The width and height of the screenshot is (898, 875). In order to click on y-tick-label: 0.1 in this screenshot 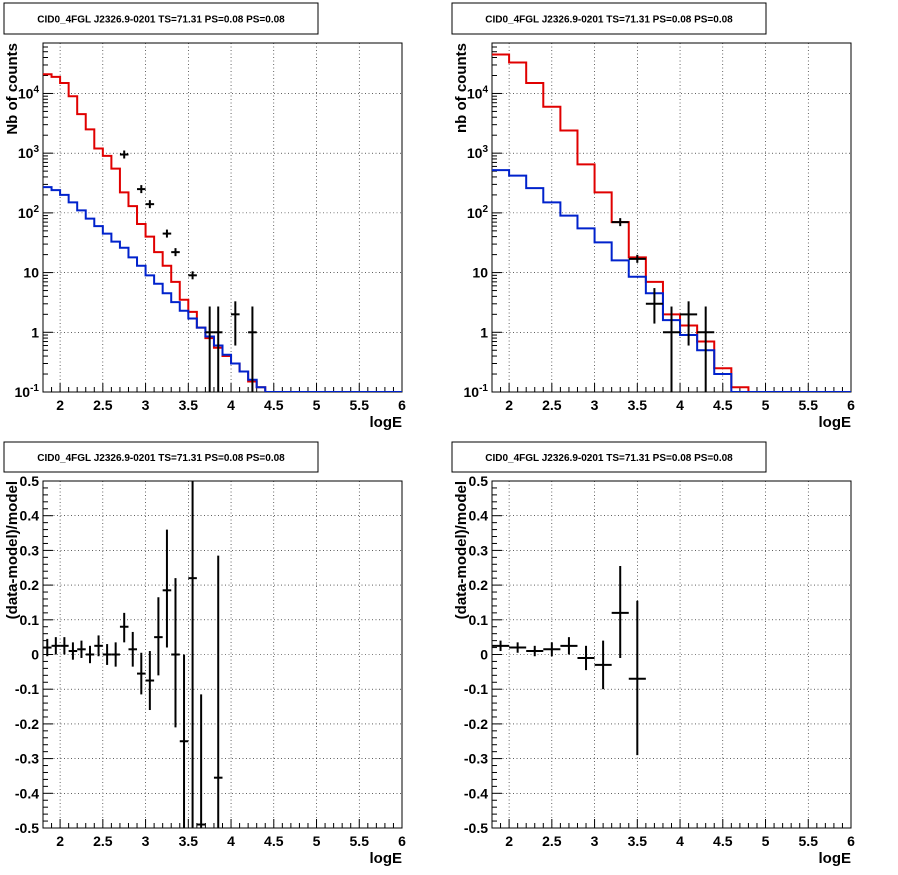, I will do `click(30, 620)`.